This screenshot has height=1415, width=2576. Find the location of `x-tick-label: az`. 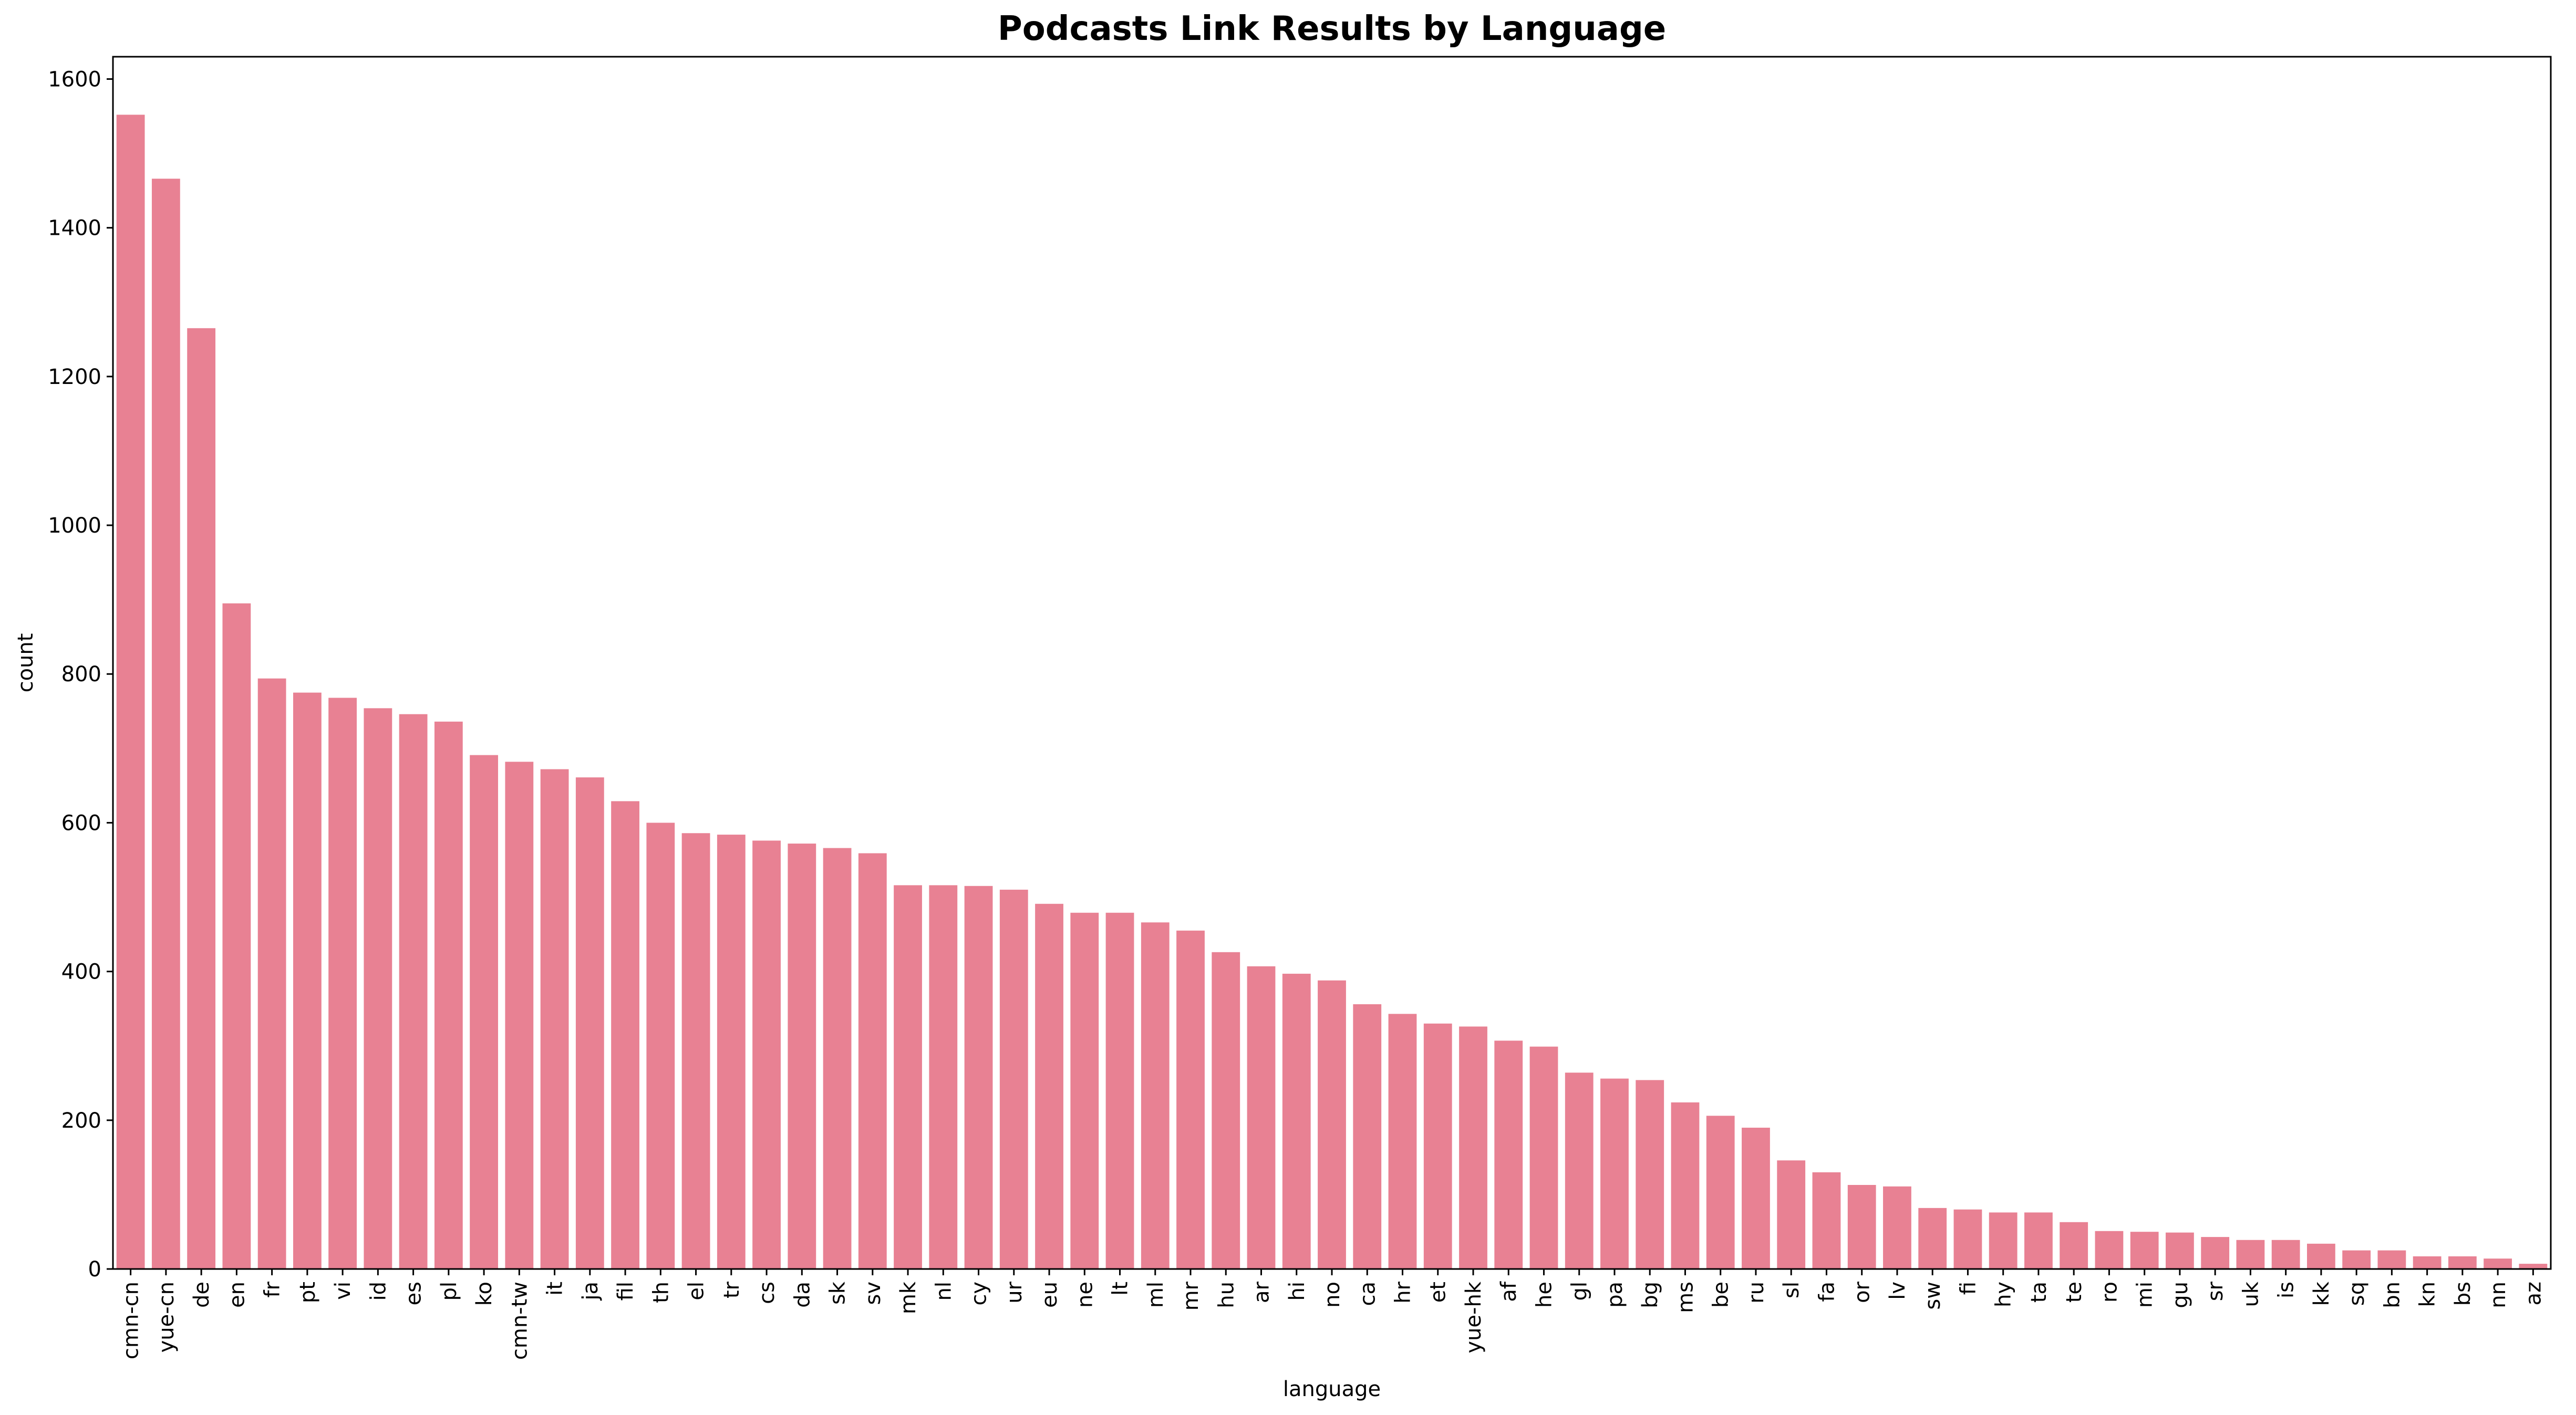

x-tick-label: az is located at coordinates (2533, 1294).